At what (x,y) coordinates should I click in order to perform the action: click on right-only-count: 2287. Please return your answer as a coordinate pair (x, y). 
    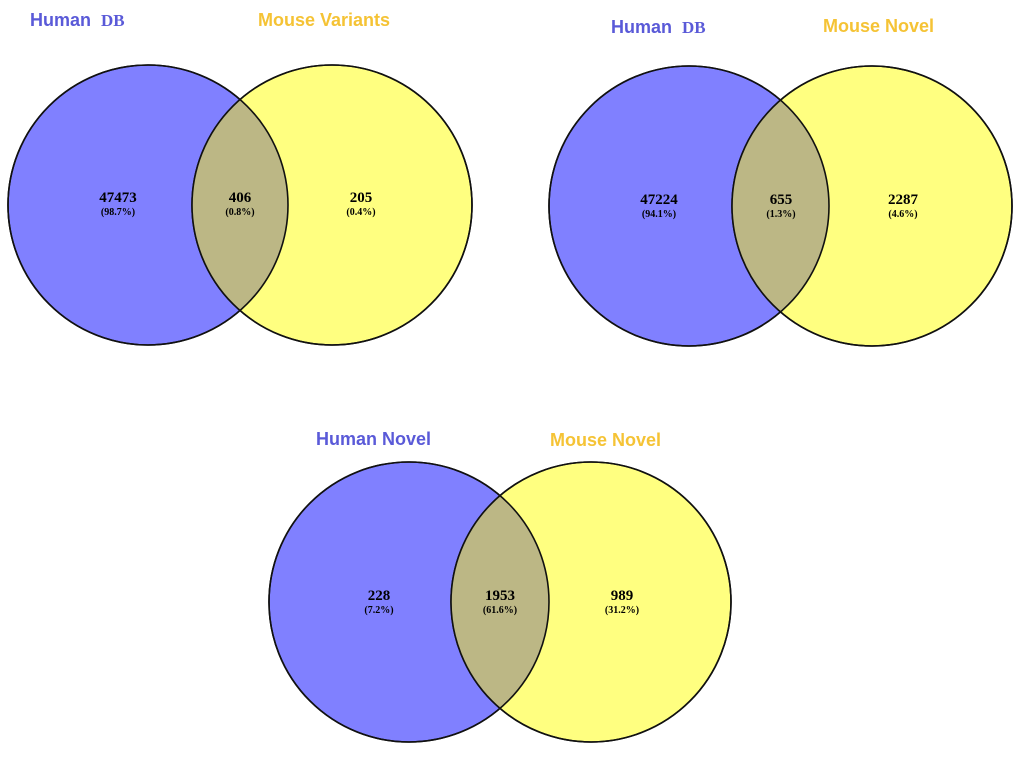
    Looking at the image, I should click on (903, 200).